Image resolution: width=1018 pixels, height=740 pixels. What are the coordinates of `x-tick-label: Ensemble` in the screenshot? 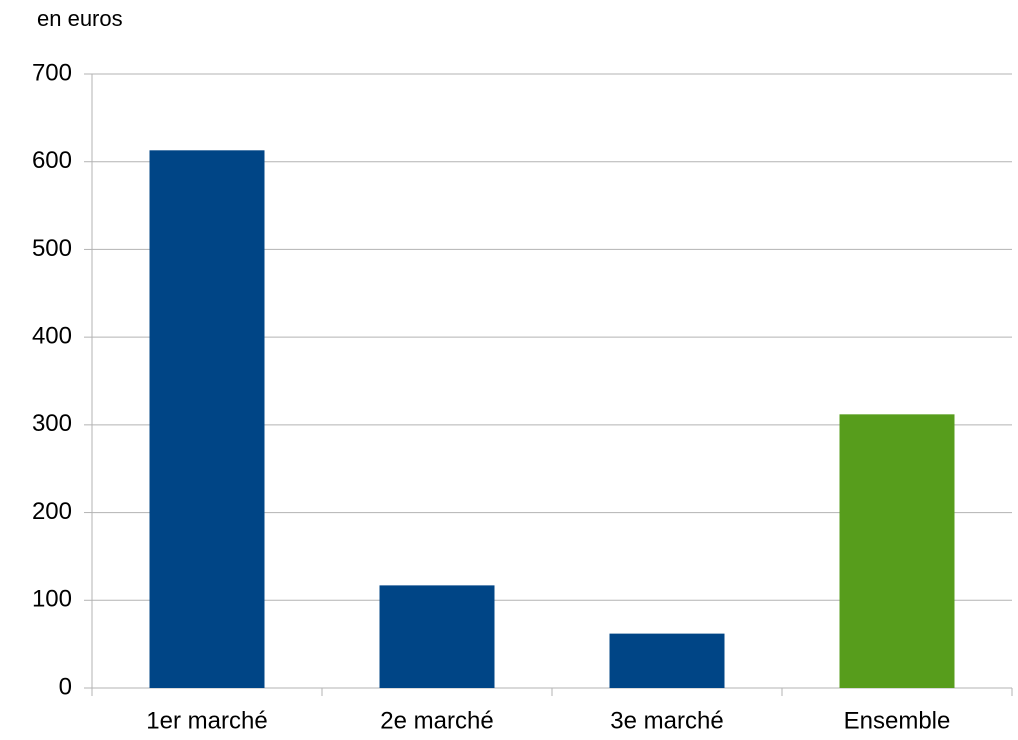 It's located at (897, 720).